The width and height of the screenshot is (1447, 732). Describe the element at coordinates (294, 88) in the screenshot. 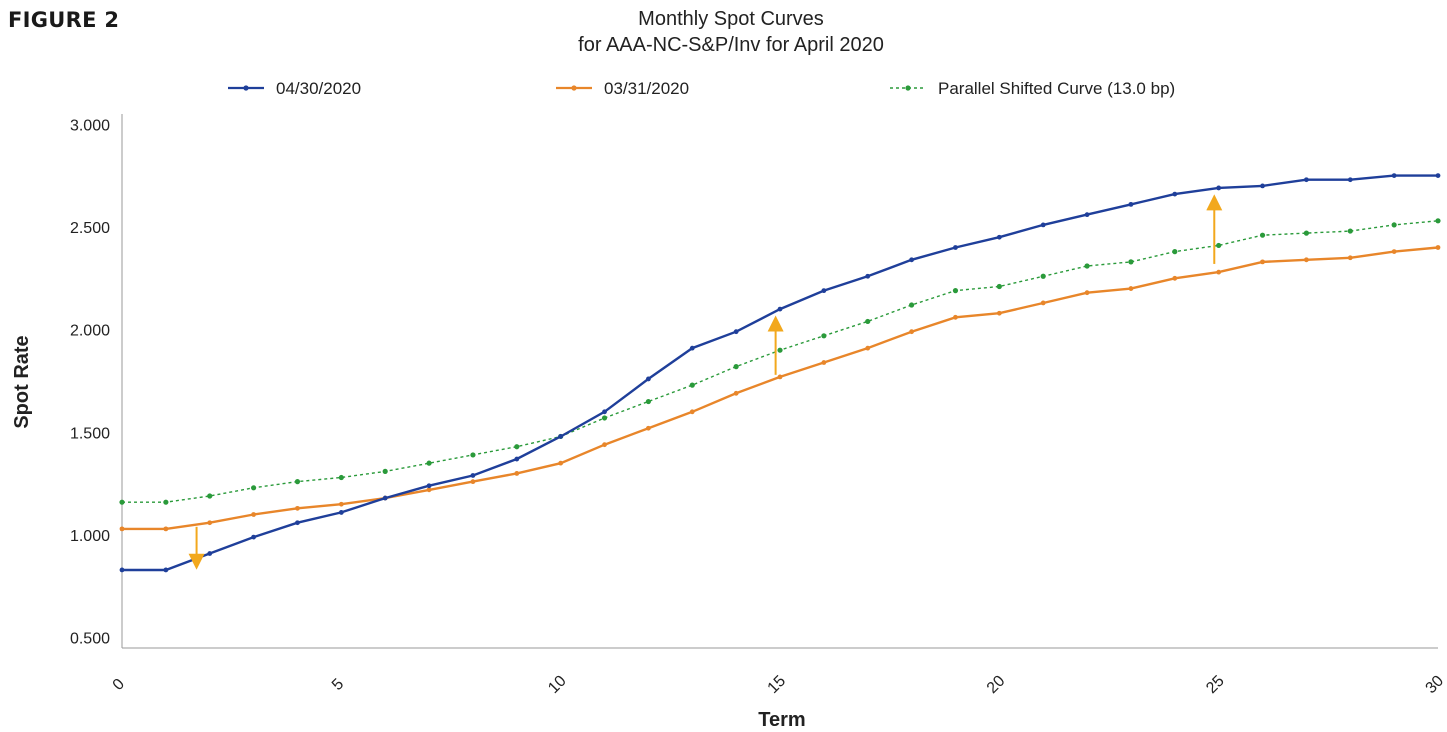

I see `legend-item: 04/30/2020` at that location.